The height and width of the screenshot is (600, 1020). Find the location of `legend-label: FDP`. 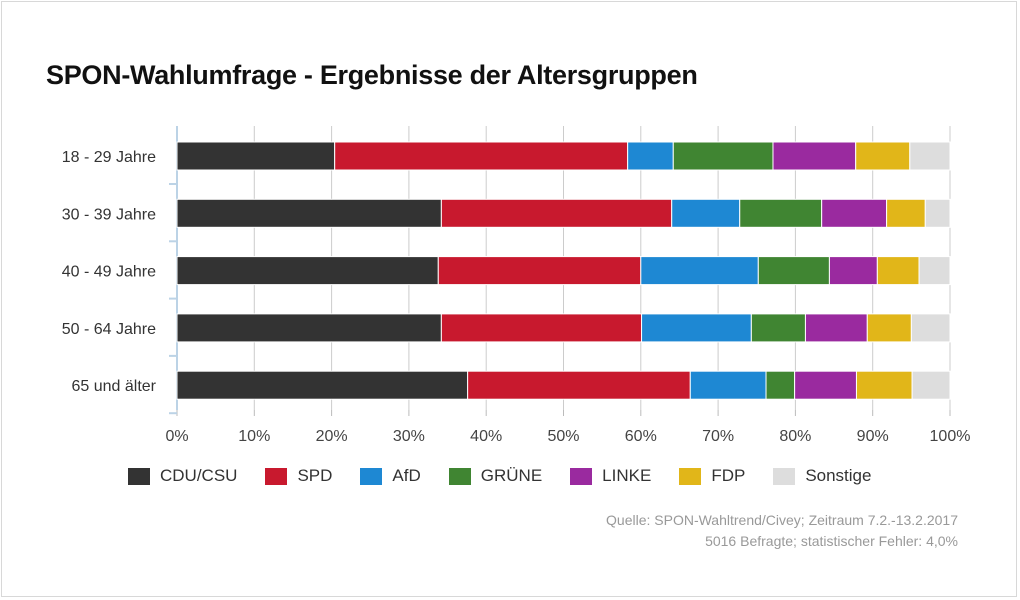

legend-label: FDP is located at coordinates (728, 475).